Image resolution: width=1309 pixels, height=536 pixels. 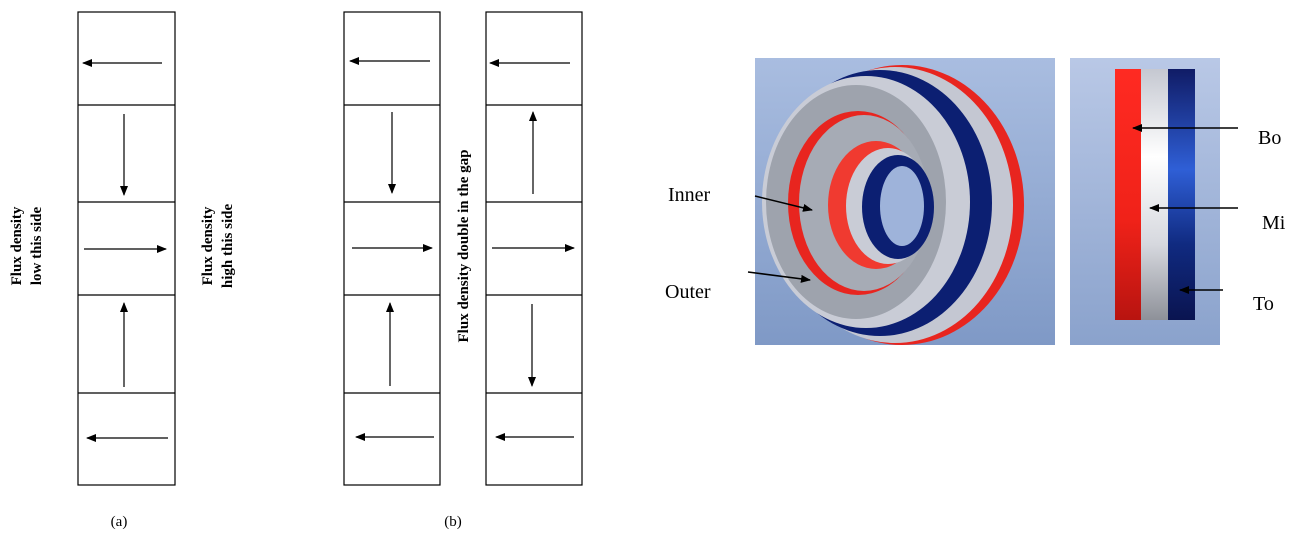 What do you see at coordinates (1269, 138) in the screenshot?
I see `callout-bottom: Bo` at bounding box center [1269, 138].